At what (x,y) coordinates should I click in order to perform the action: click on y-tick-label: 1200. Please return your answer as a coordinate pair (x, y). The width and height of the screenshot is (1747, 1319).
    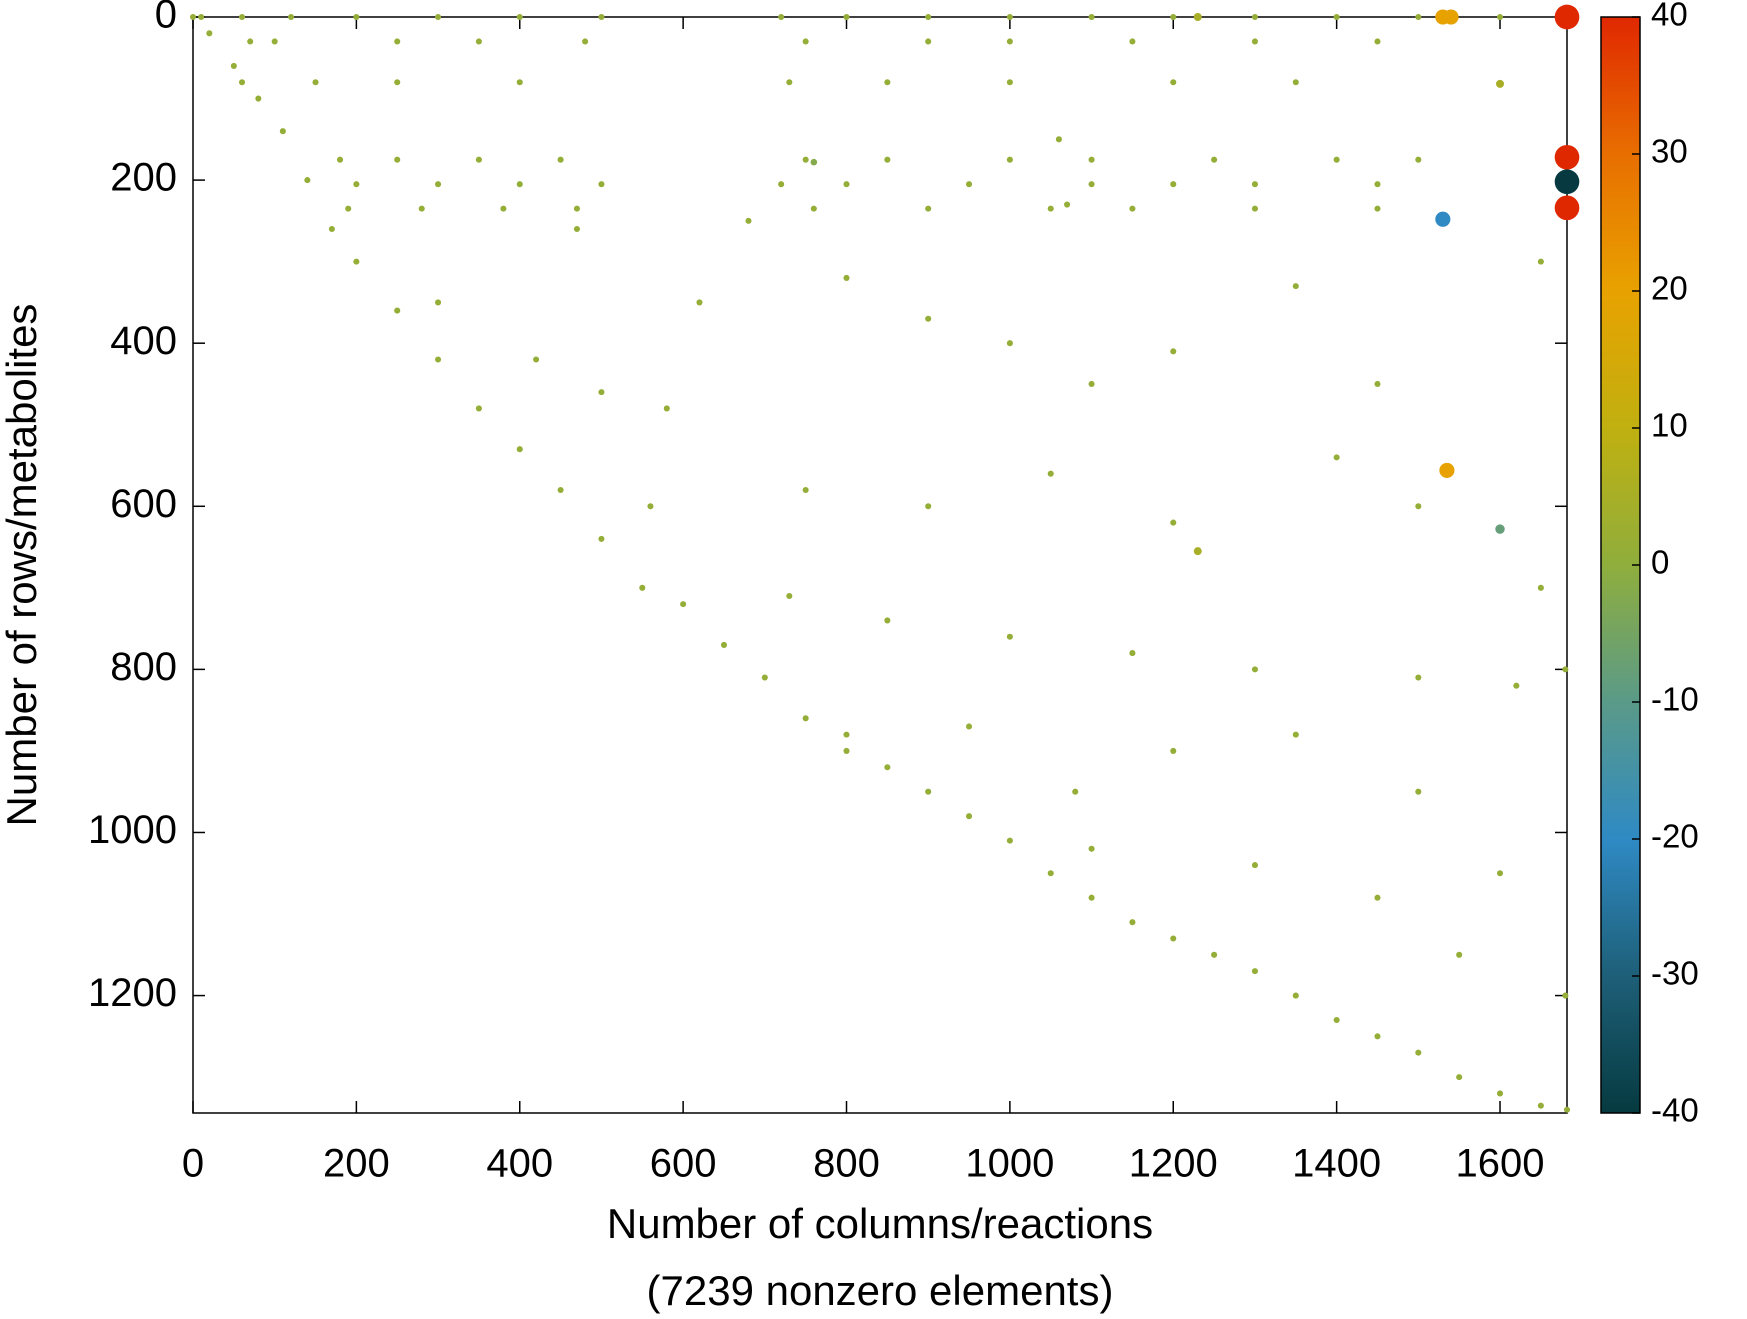
    Looking at the image, I should click on (132, 993).